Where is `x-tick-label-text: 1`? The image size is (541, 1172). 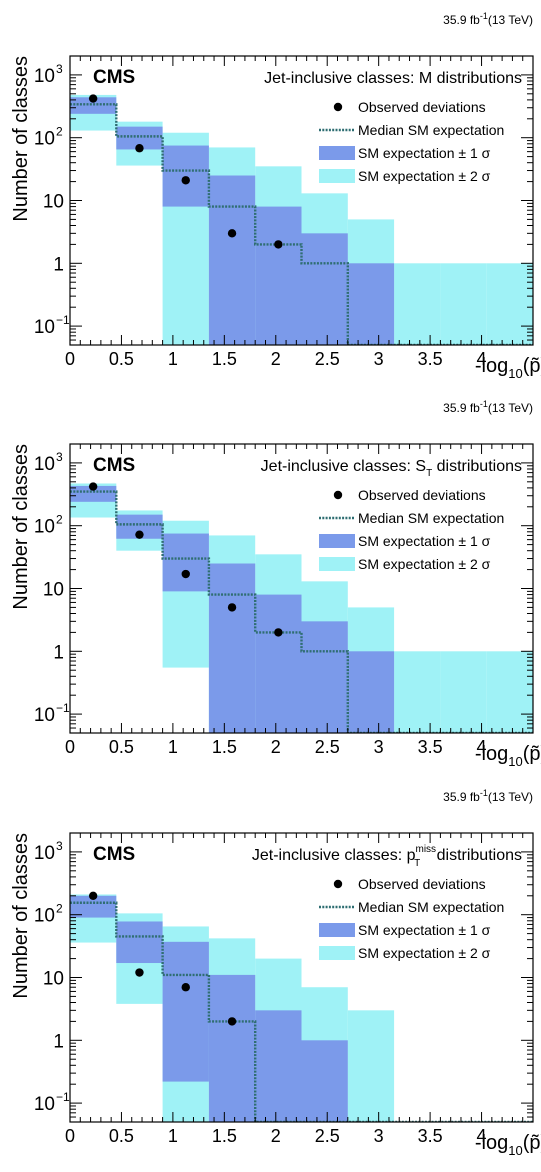 x-tick-label-text: 1 is located at coordinates (173, 1136).